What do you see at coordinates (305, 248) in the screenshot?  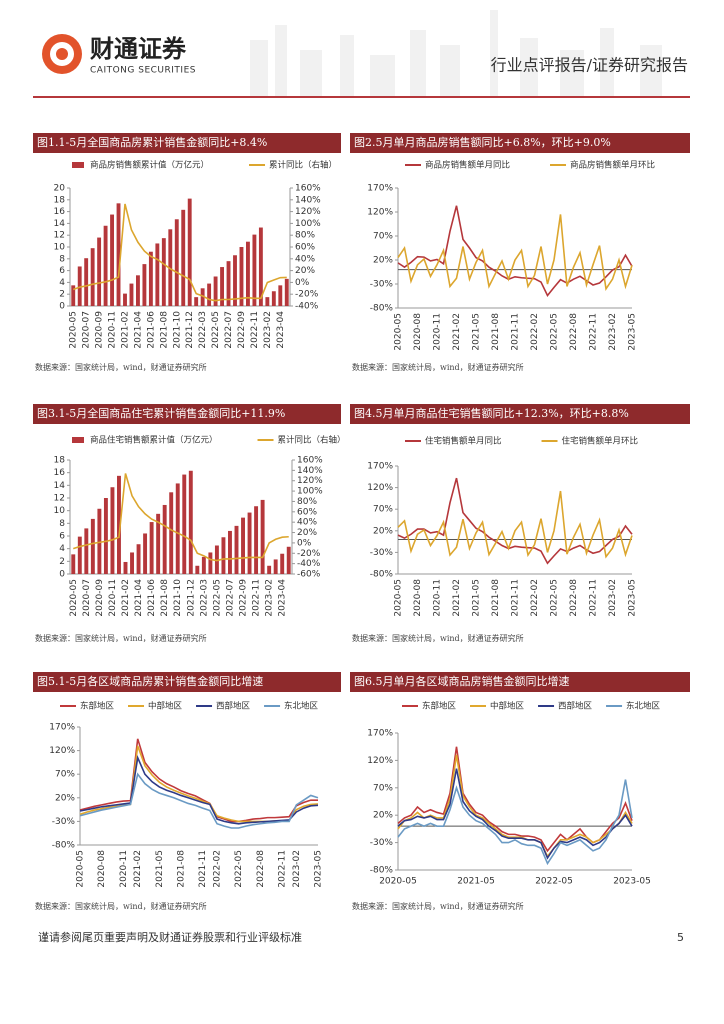 I see `y2-tick-label: 60%` at bounding box center [305, 248].